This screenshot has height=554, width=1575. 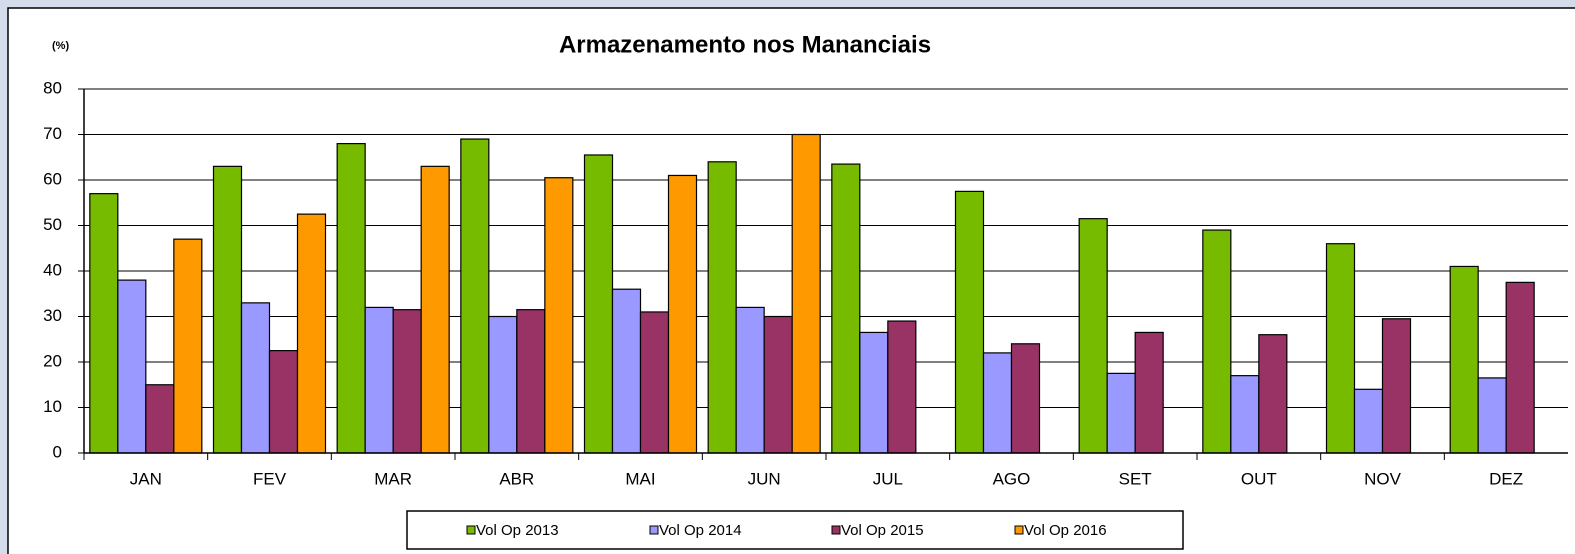 What do you see at coordinates (60, 46) in the screenshot?
I see `y-axis-label: (%)` at bounding box center [60, 46].